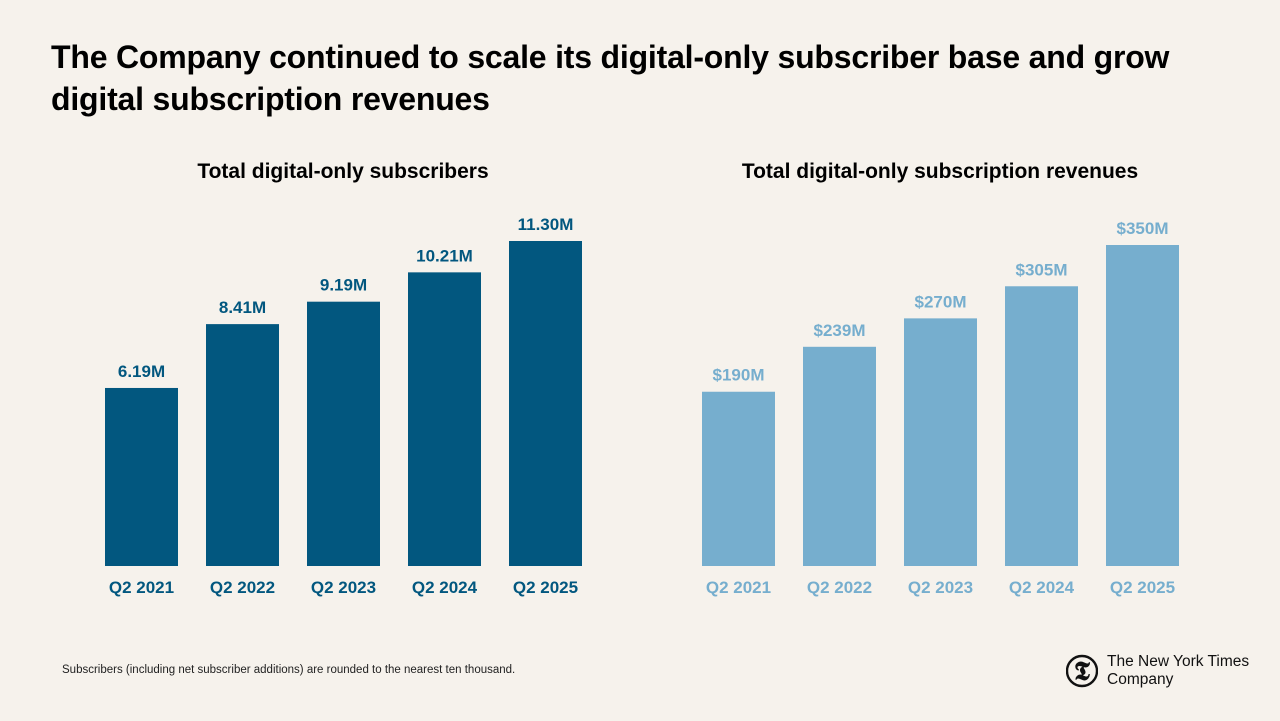 The width and height of the screenshot is (1280, 721). I want to click on svg-text: 𝕿, so click(1082, 672).